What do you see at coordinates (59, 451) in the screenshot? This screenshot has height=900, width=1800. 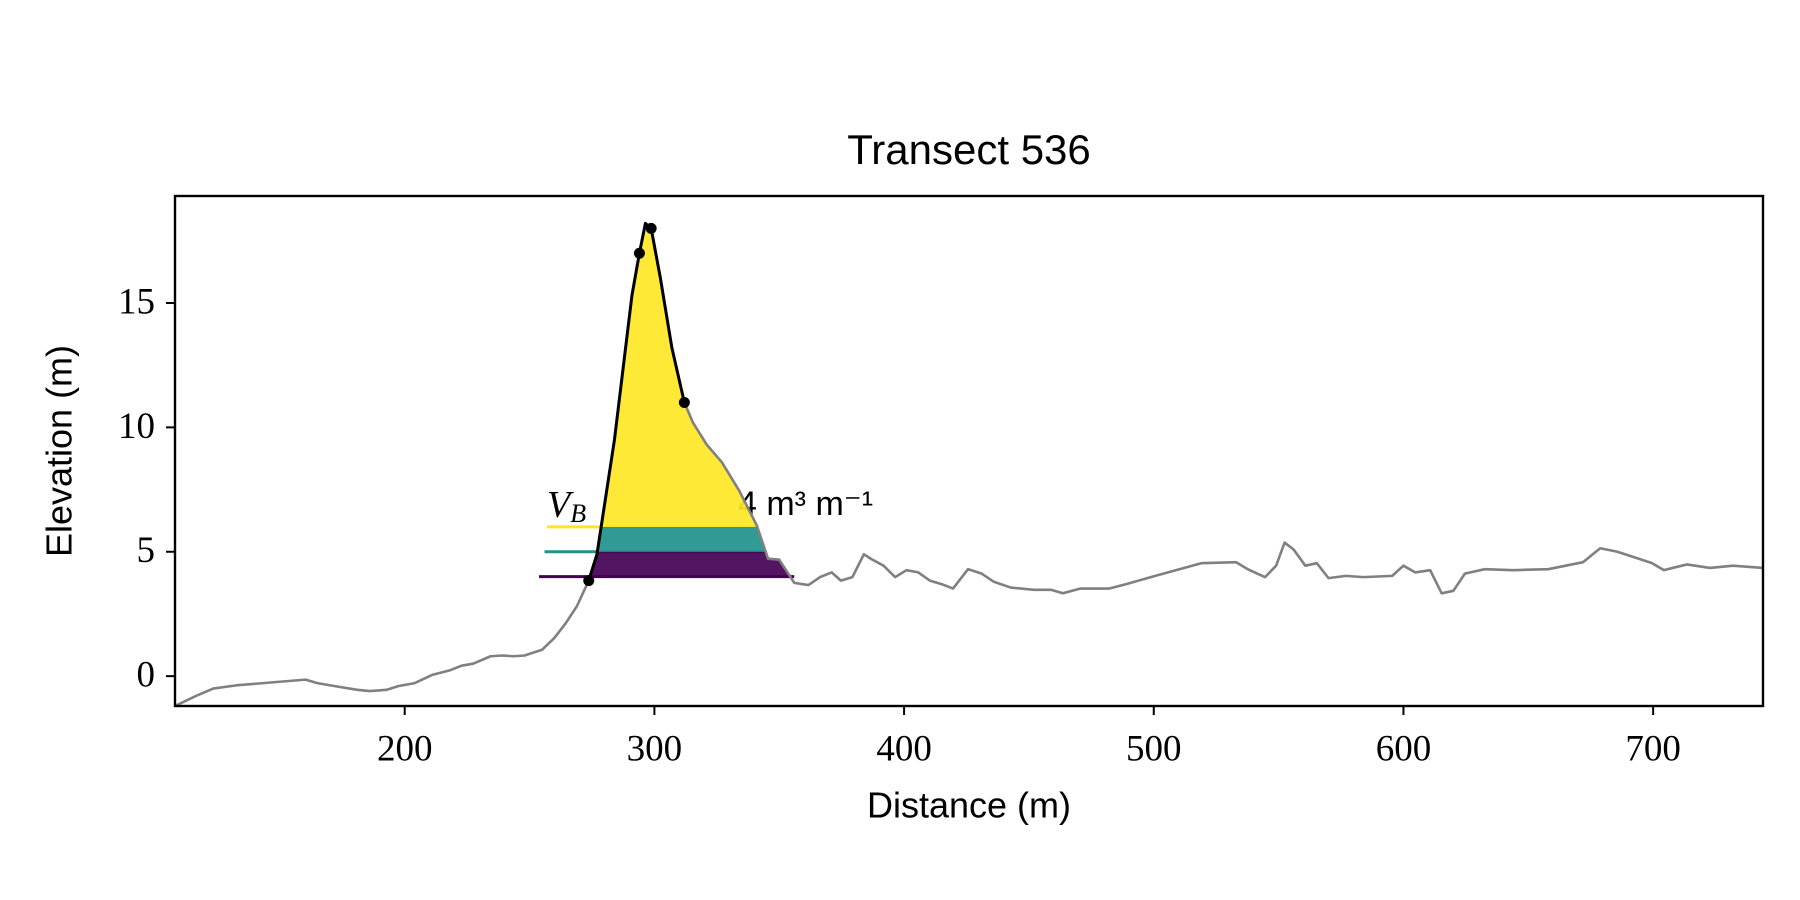 I see `y-axis-label: Elevation (m)` at bounding box center [59, 451].